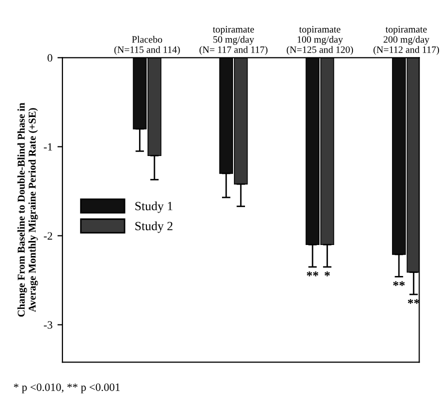 Image resolution: width=446 pixels, height=412 pixels. Describe the element at coordinates (153, 207) in the screenshot. I see `legend-label: Study 1` at that location.